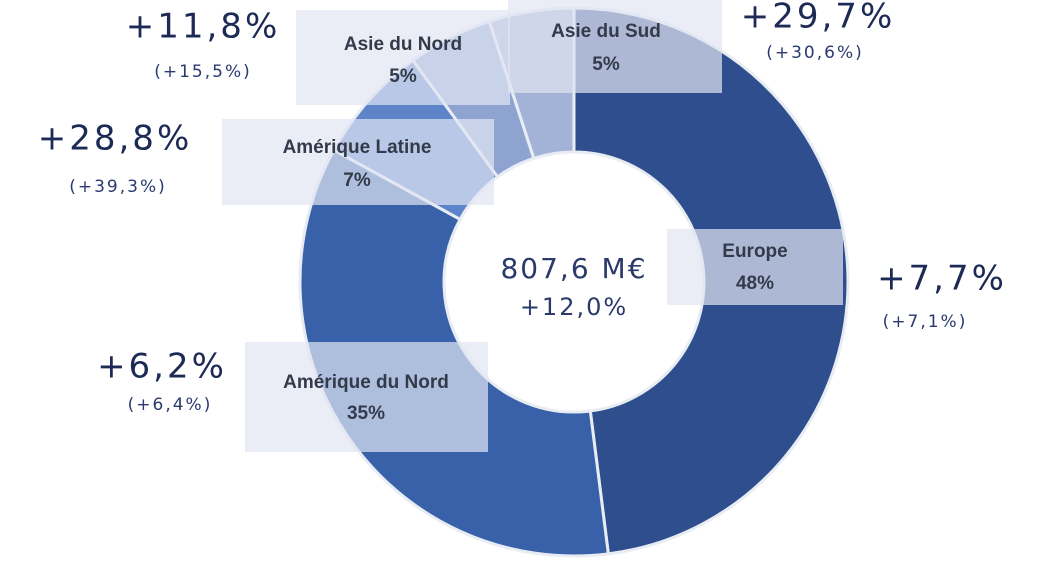 The image size is (1040, 561). Describe the element at coordinates (755, 283) in the screenshot. I see `value-label: 48%` at that location.